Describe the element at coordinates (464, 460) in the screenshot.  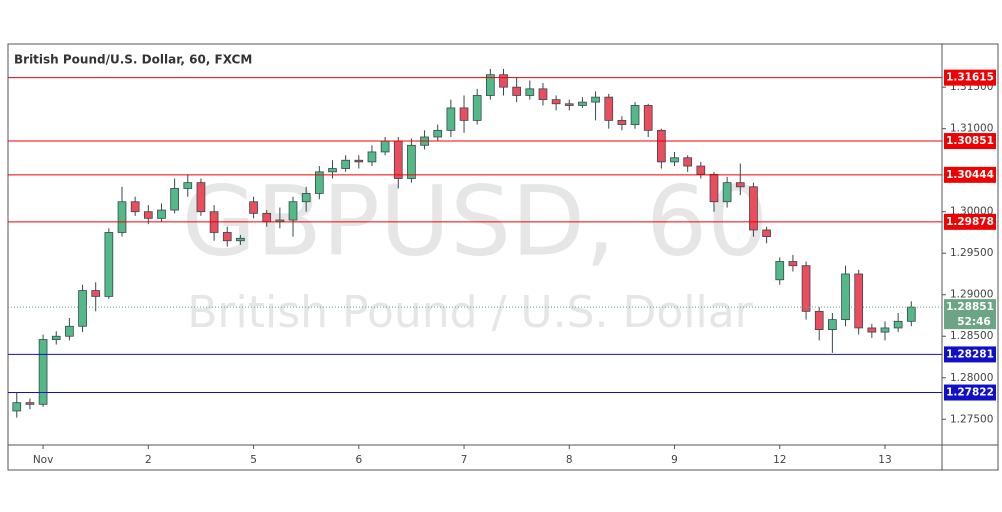
I see `x-tick-label: 7` at that location.